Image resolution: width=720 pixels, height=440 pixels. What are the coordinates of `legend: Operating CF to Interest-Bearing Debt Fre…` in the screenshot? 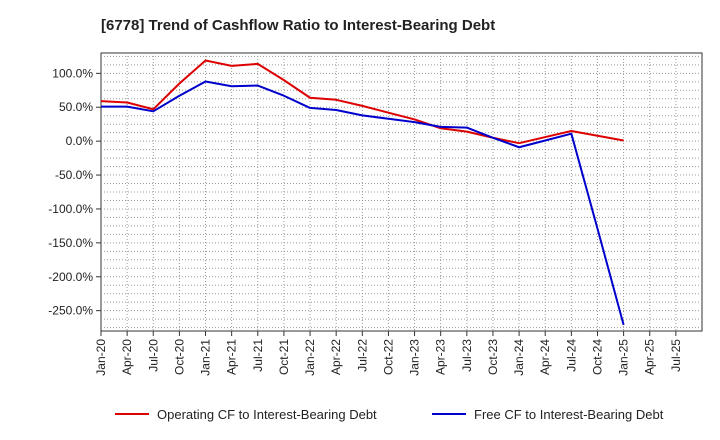 It's located at (389, 414).